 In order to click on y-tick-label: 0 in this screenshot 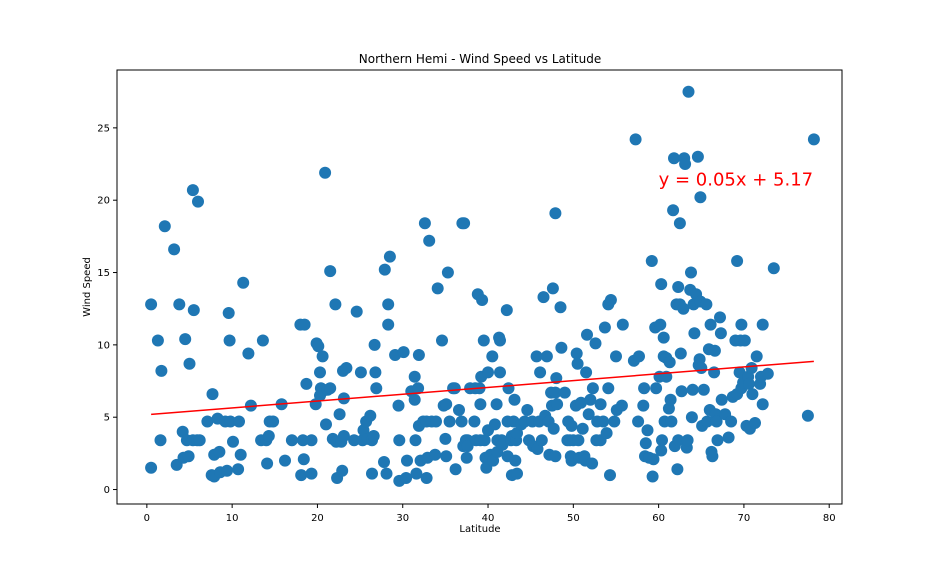, I will do `click(107, 490)`.